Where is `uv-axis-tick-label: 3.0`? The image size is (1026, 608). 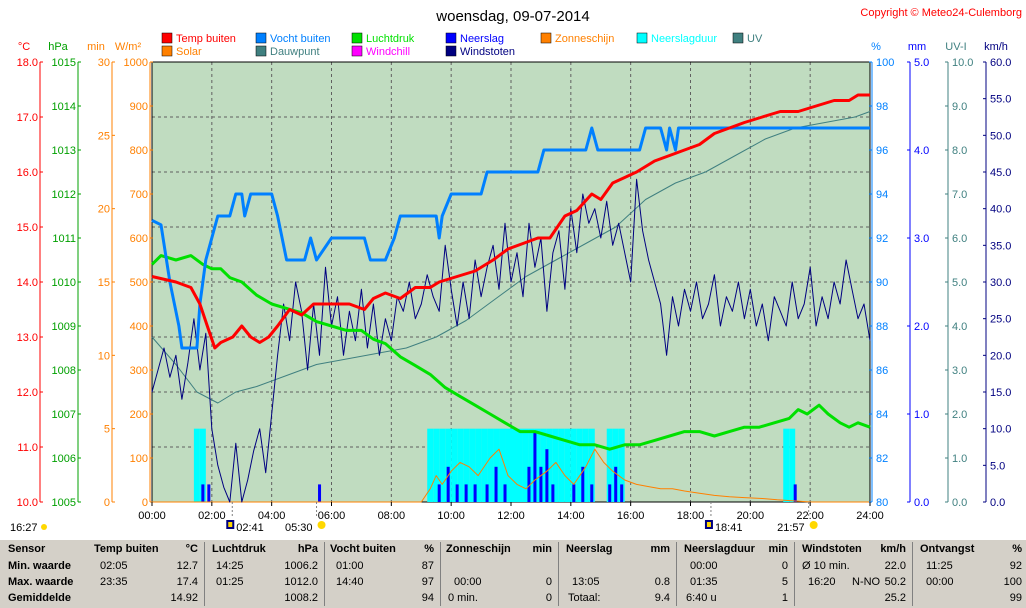 uv-axis-tick-label: 3.0 is located at coordinates (959, 371).